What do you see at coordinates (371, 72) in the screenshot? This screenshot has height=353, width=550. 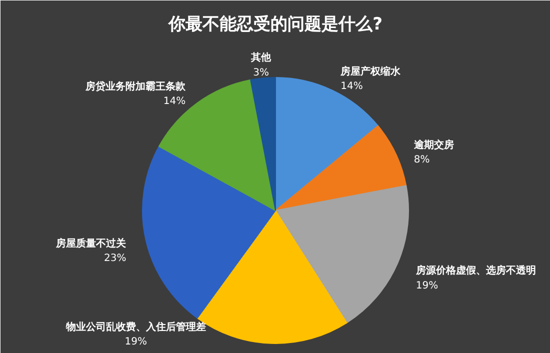 I see `slice-label: 房屋产权缩水` at bounding box center [371, 72].